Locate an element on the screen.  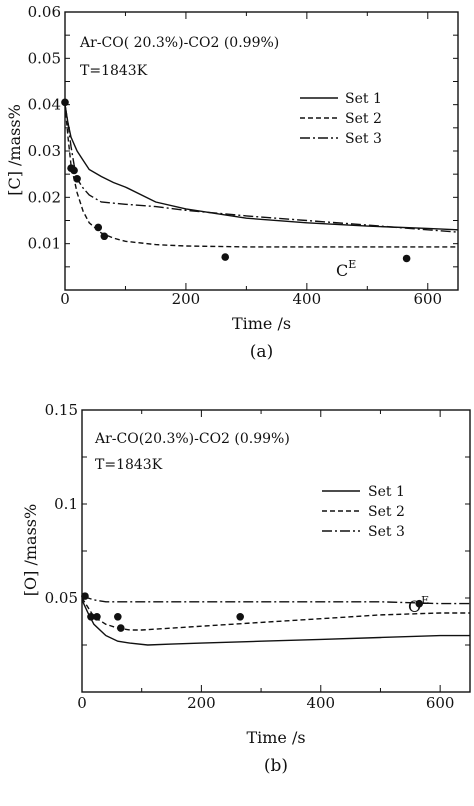
equilibrium-label-base: C is located at coordinates (342, 270).